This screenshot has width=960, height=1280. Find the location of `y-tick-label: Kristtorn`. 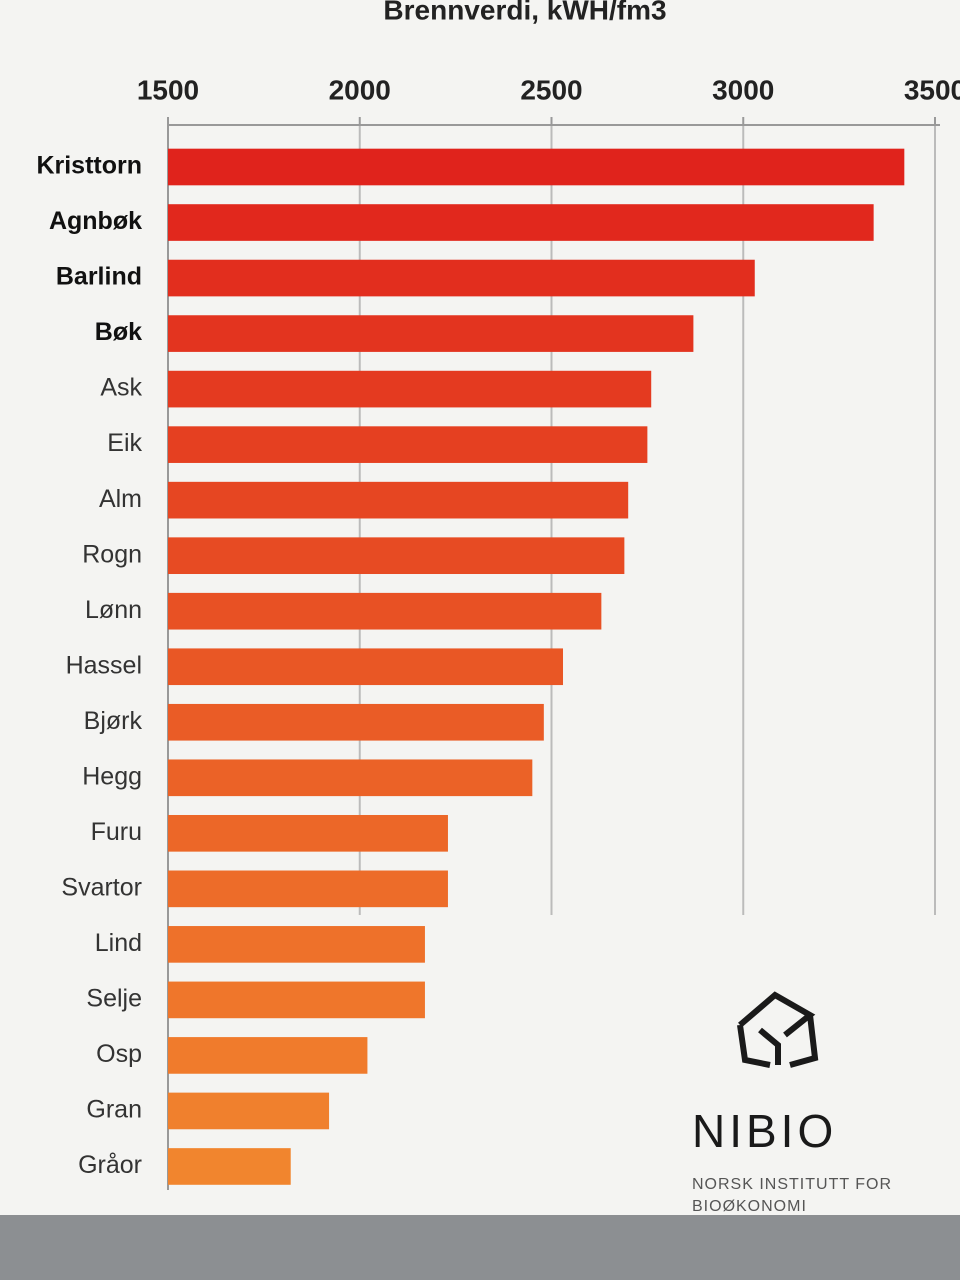

y-tick-label: Kristtorn is located at coordinates (89, 166).